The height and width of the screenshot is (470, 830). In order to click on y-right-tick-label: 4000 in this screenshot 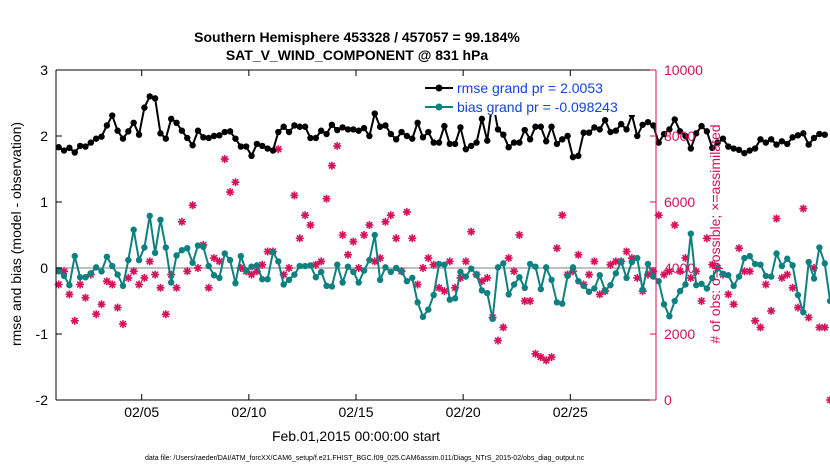, I will do `click(679, 268)`.